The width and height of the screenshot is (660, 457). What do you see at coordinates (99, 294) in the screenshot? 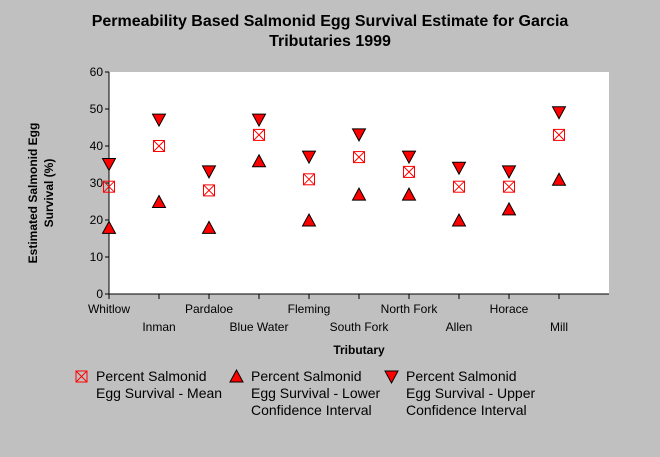
I see `y-tick-label: 0` at bounding box center [99, 294].